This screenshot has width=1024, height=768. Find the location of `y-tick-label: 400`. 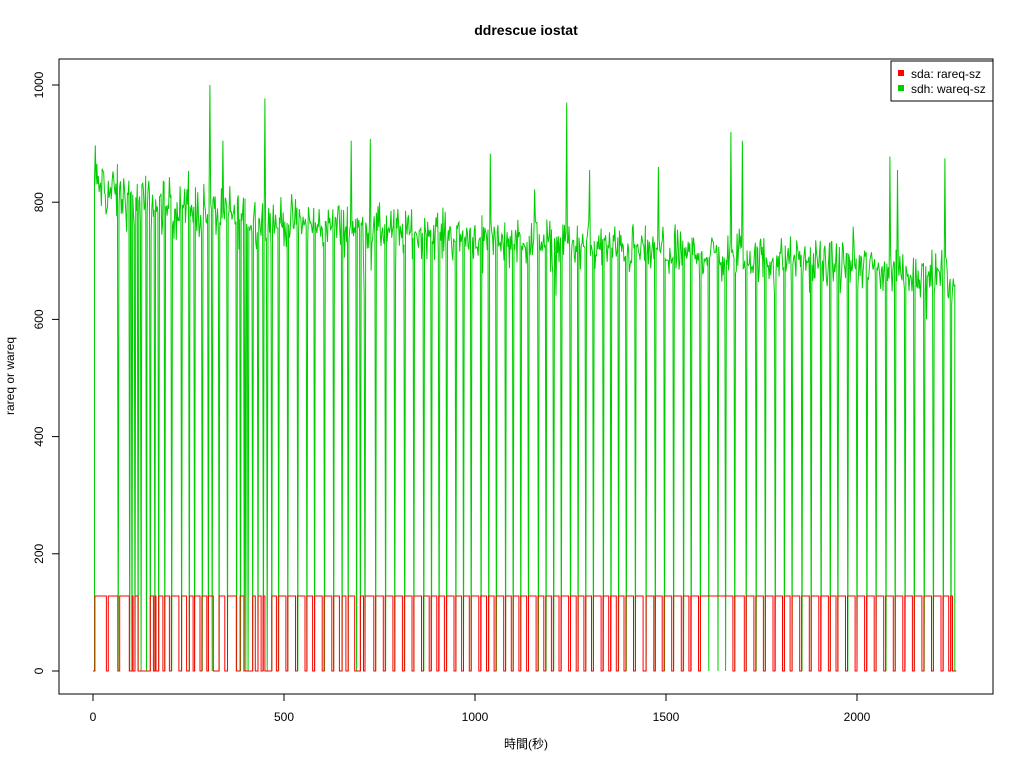

y-tick-label: 400 is located at coordinates (39, 436).